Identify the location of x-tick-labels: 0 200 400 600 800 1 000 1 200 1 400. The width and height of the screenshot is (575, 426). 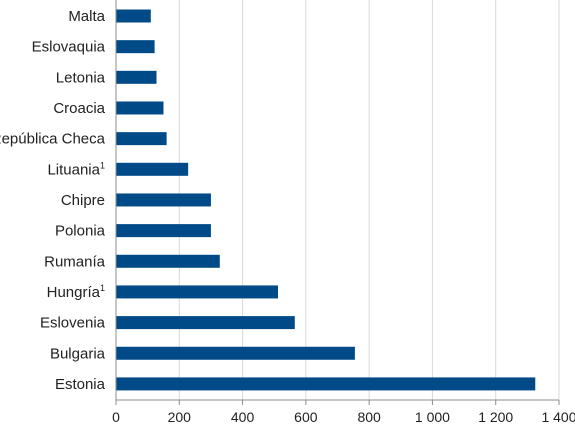
(343, 417).